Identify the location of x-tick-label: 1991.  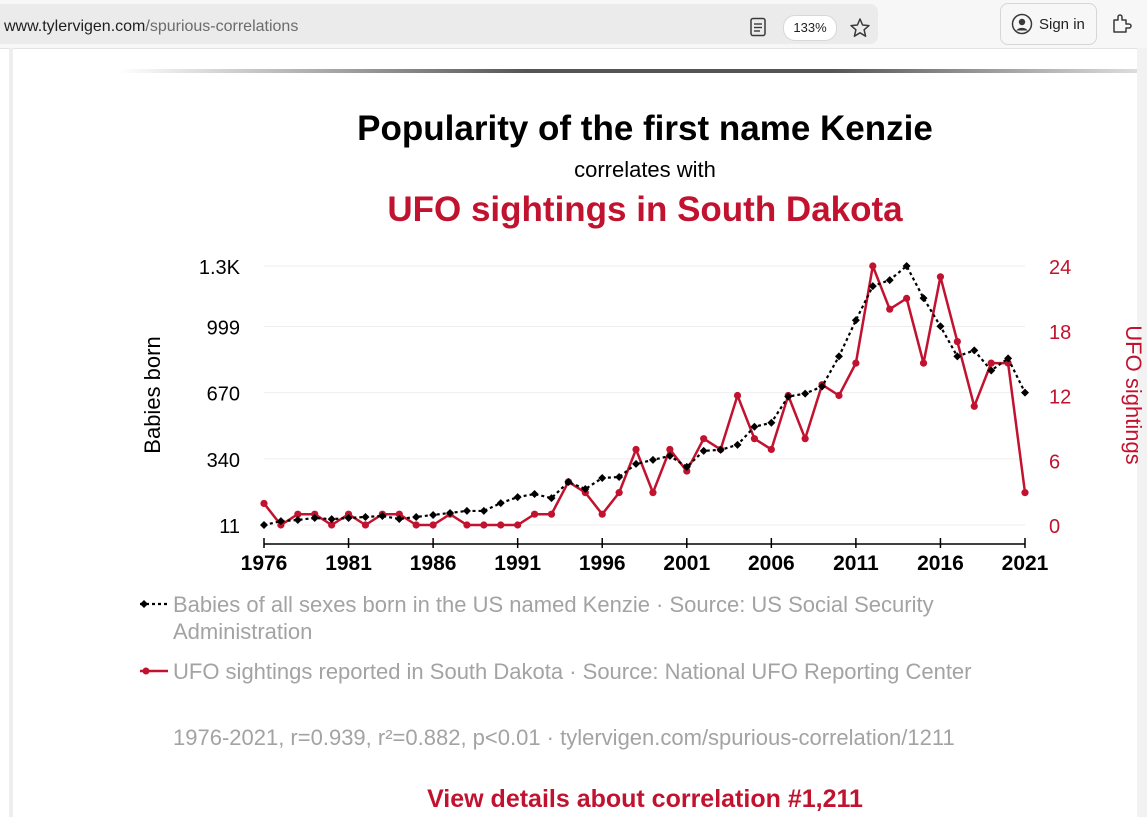
(517, 563).